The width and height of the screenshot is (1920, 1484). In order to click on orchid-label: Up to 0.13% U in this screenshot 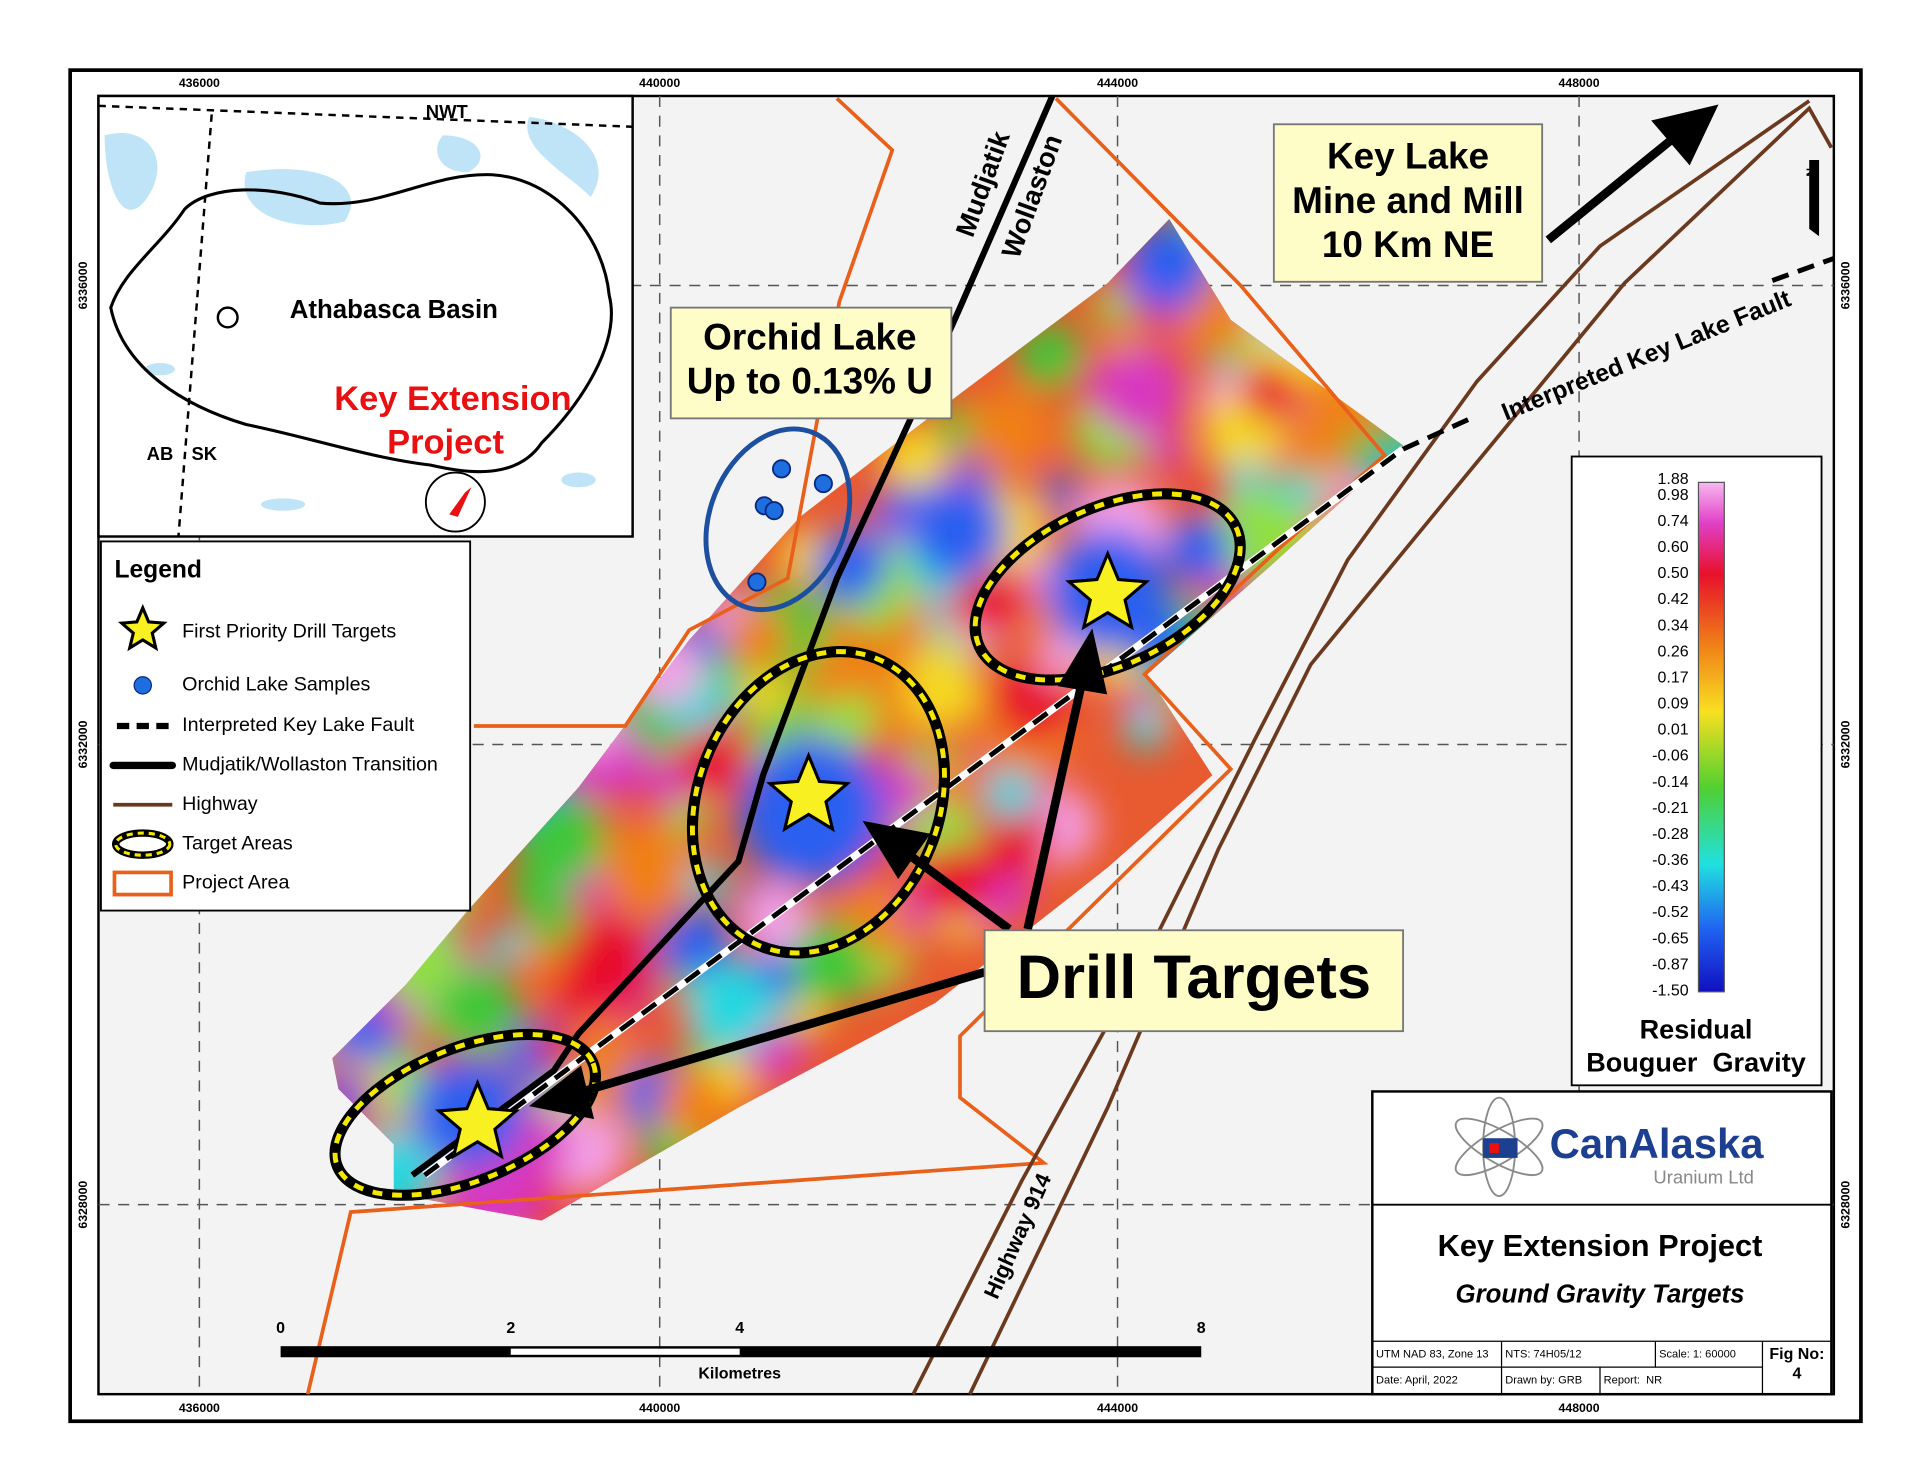, I will do `click(810, 381)`.